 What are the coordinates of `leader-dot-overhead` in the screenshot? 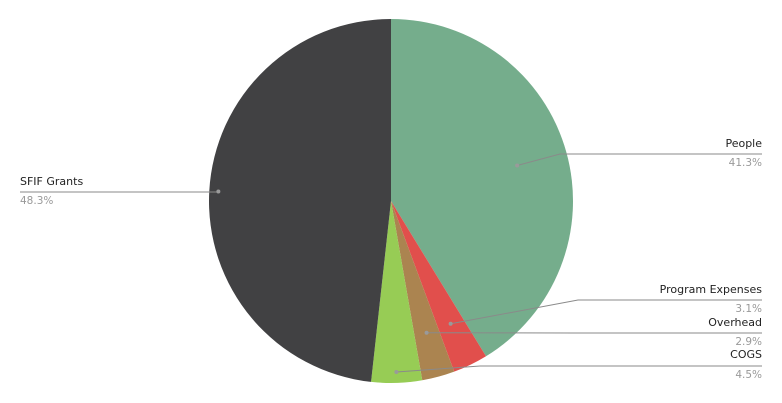 It's located at (426, 332).